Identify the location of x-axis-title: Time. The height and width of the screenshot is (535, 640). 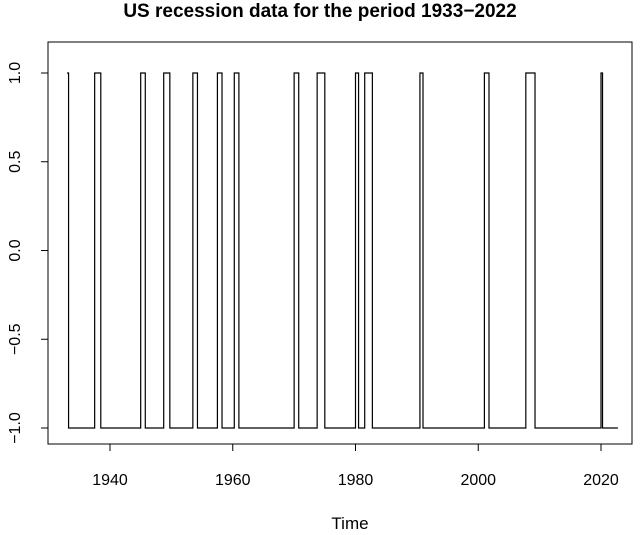
(350, 523).